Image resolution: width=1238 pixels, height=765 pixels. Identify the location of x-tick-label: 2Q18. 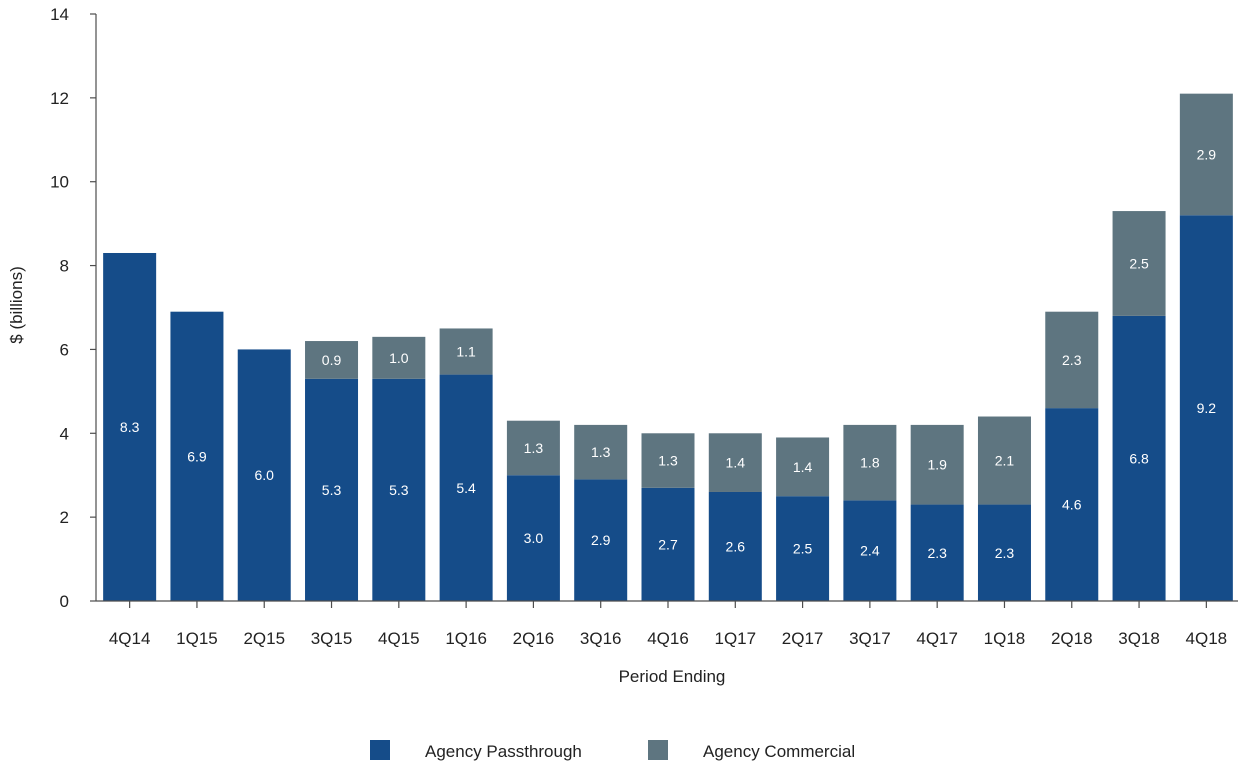
(1072, 638).